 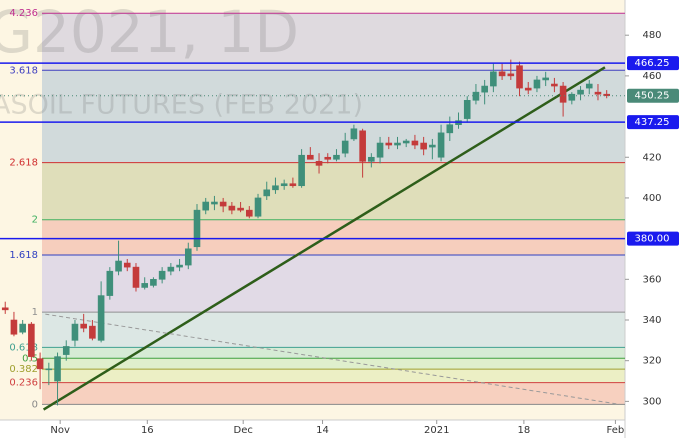 I want to click on y-tick-label: 460, so click(x=651, y=76).